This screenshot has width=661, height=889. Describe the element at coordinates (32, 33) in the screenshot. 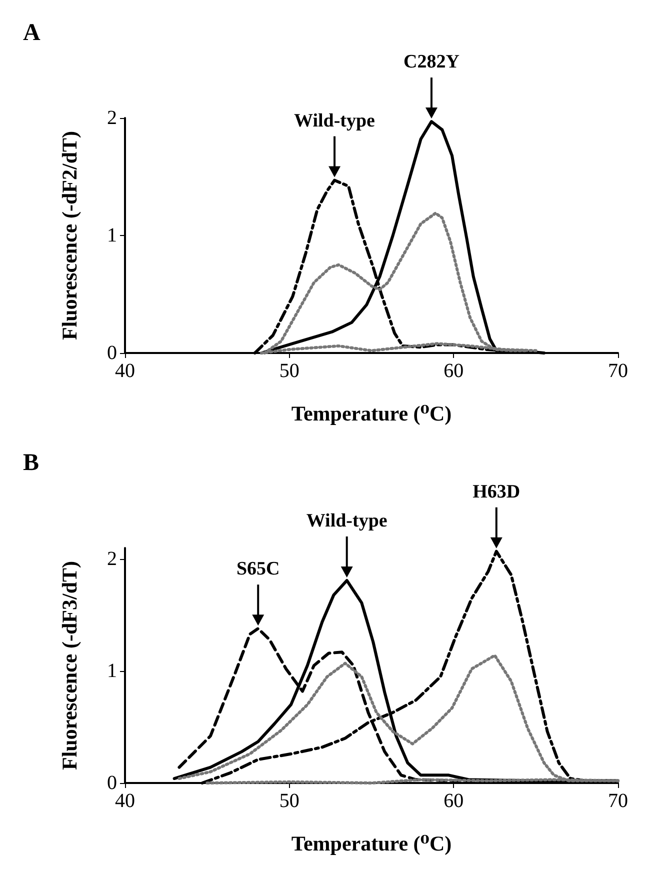

I see `chart-title: A` at that location.